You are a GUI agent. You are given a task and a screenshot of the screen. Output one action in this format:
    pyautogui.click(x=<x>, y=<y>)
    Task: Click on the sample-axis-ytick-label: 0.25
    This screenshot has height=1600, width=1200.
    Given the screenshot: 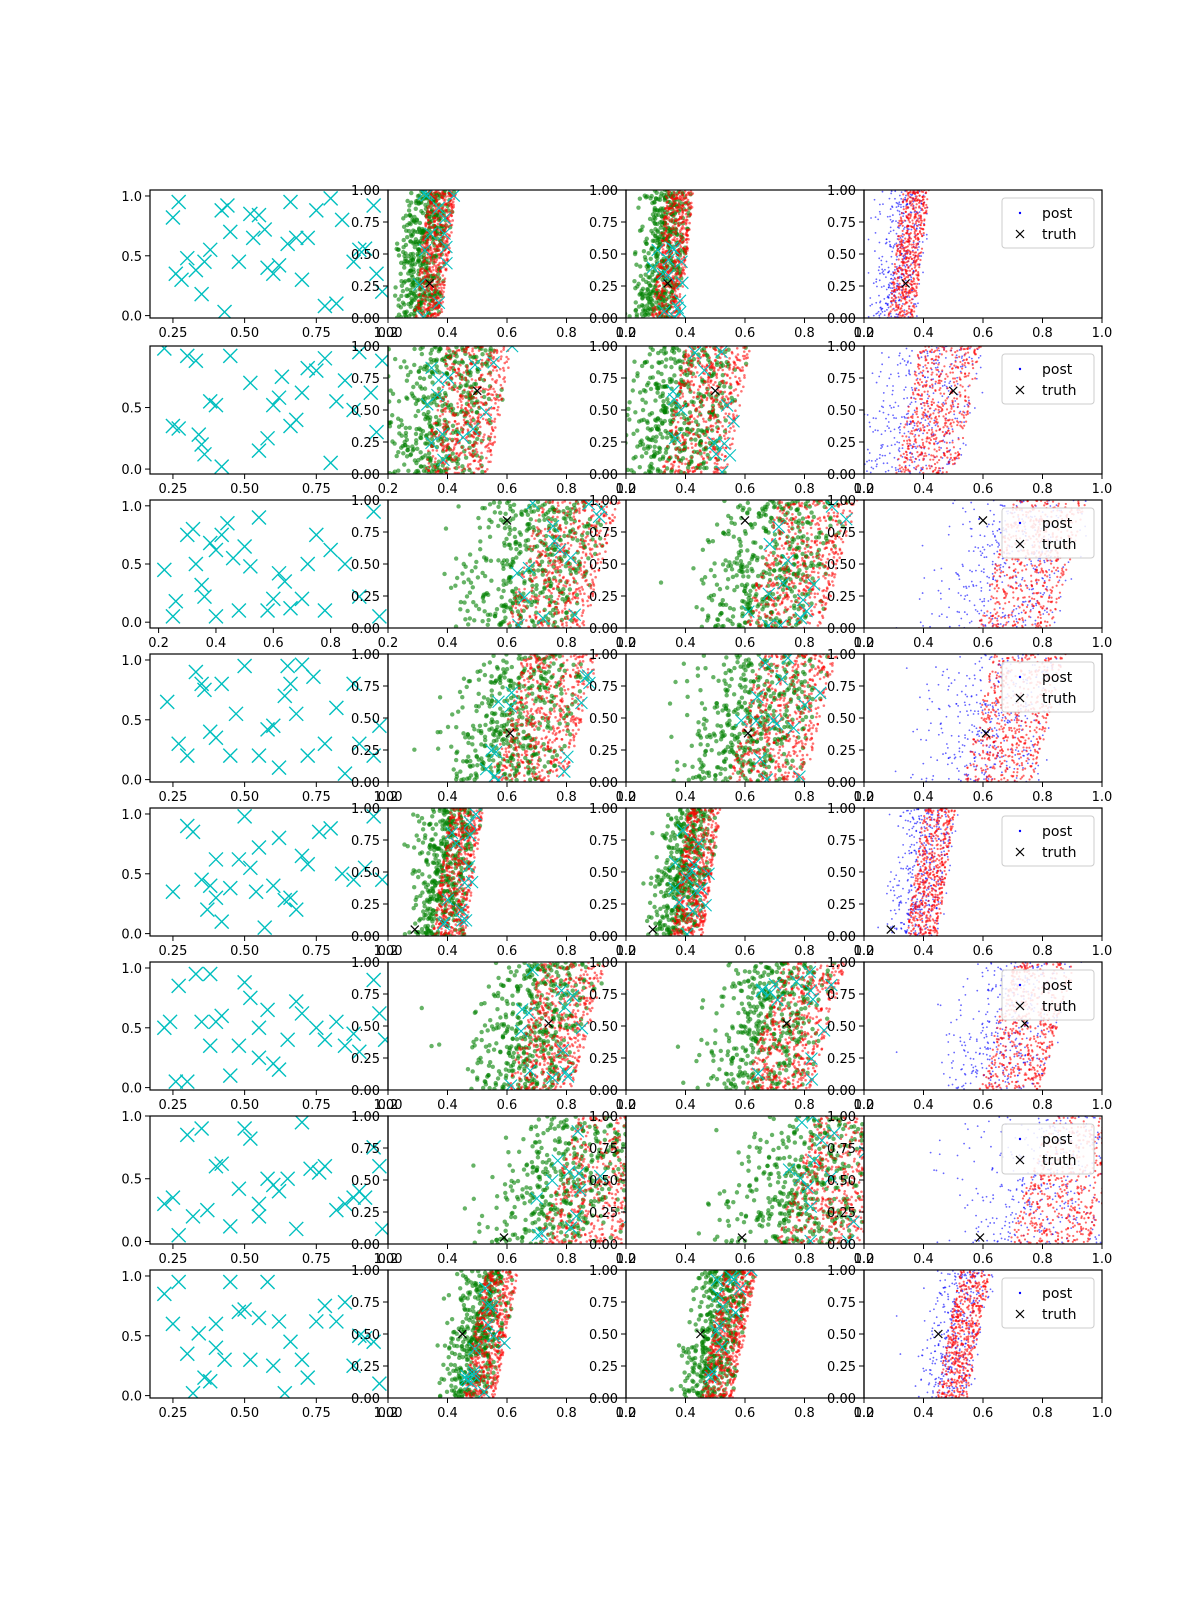 What is the action you would take?
    pyautogui.click(x=603, y=443)
    